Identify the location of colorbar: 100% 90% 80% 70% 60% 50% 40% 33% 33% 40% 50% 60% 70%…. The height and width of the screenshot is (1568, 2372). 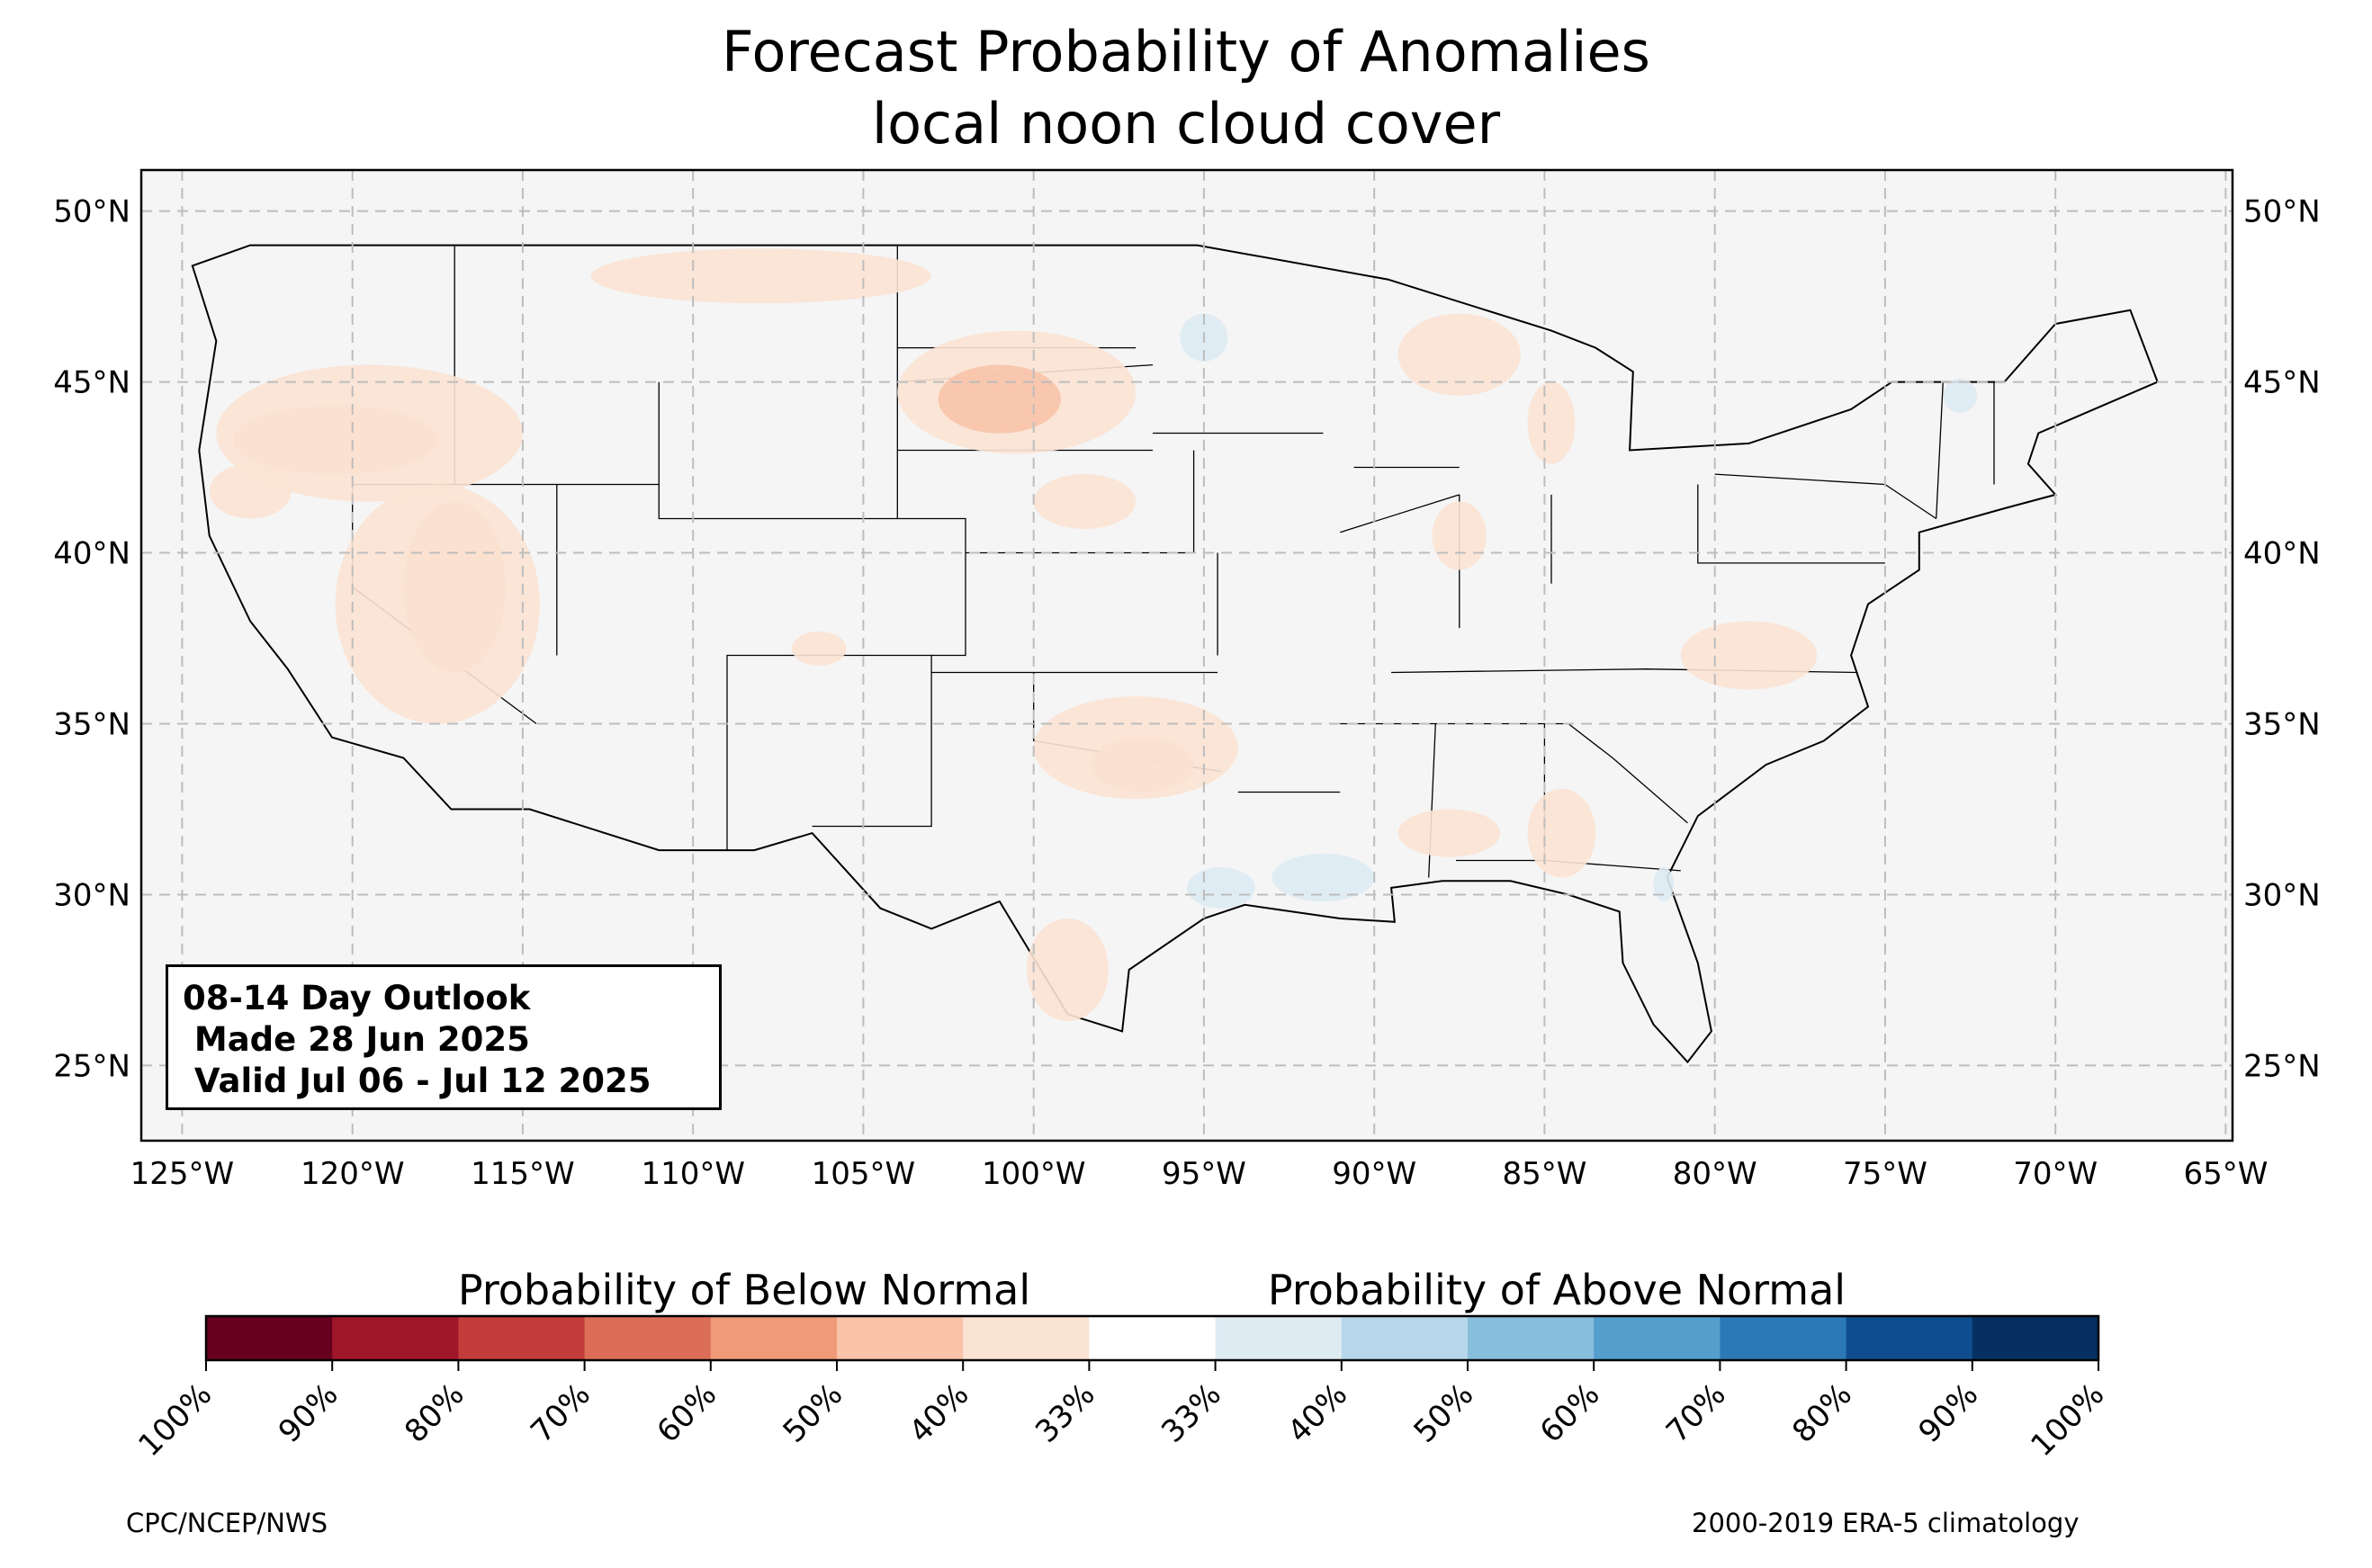
(1121, 1389).